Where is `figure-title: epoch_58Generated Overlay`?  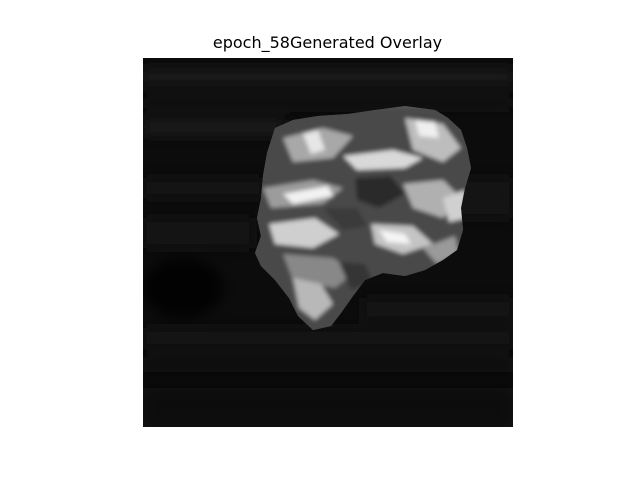
figure-title: epoch_58Generated Overlay is located at coordinates (327, 42).